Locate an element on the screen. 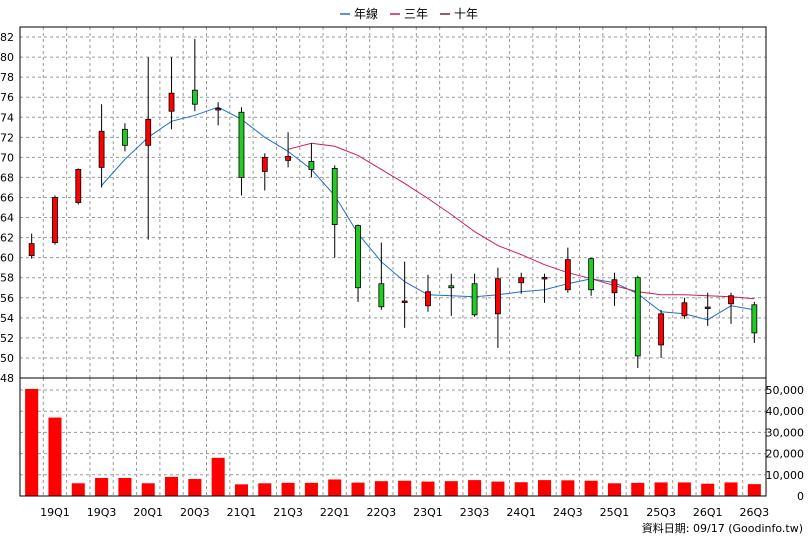  price-tick-label: 76 is located at coordinates (7, 97).